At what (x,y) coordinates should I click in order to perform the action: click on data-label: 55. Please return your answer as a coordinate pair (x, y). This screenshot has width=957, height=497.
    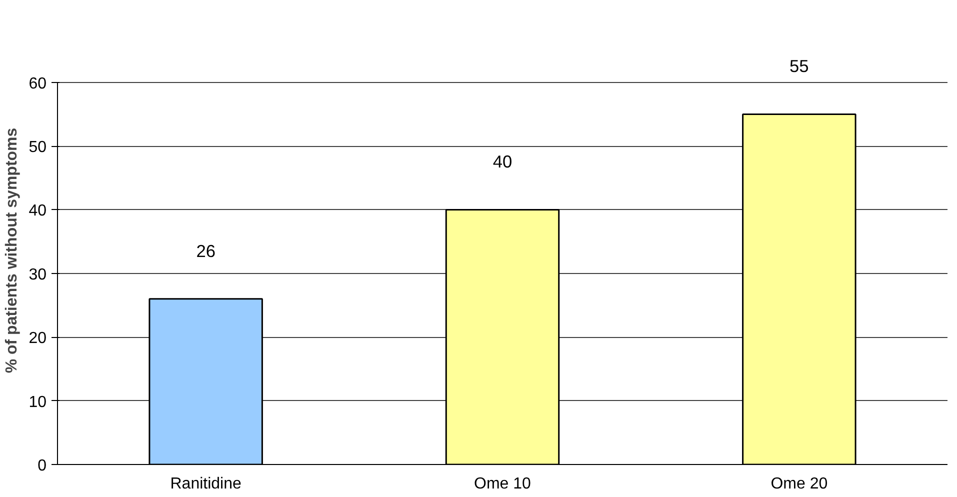
    Looking at the image, I should click on (799, 66).